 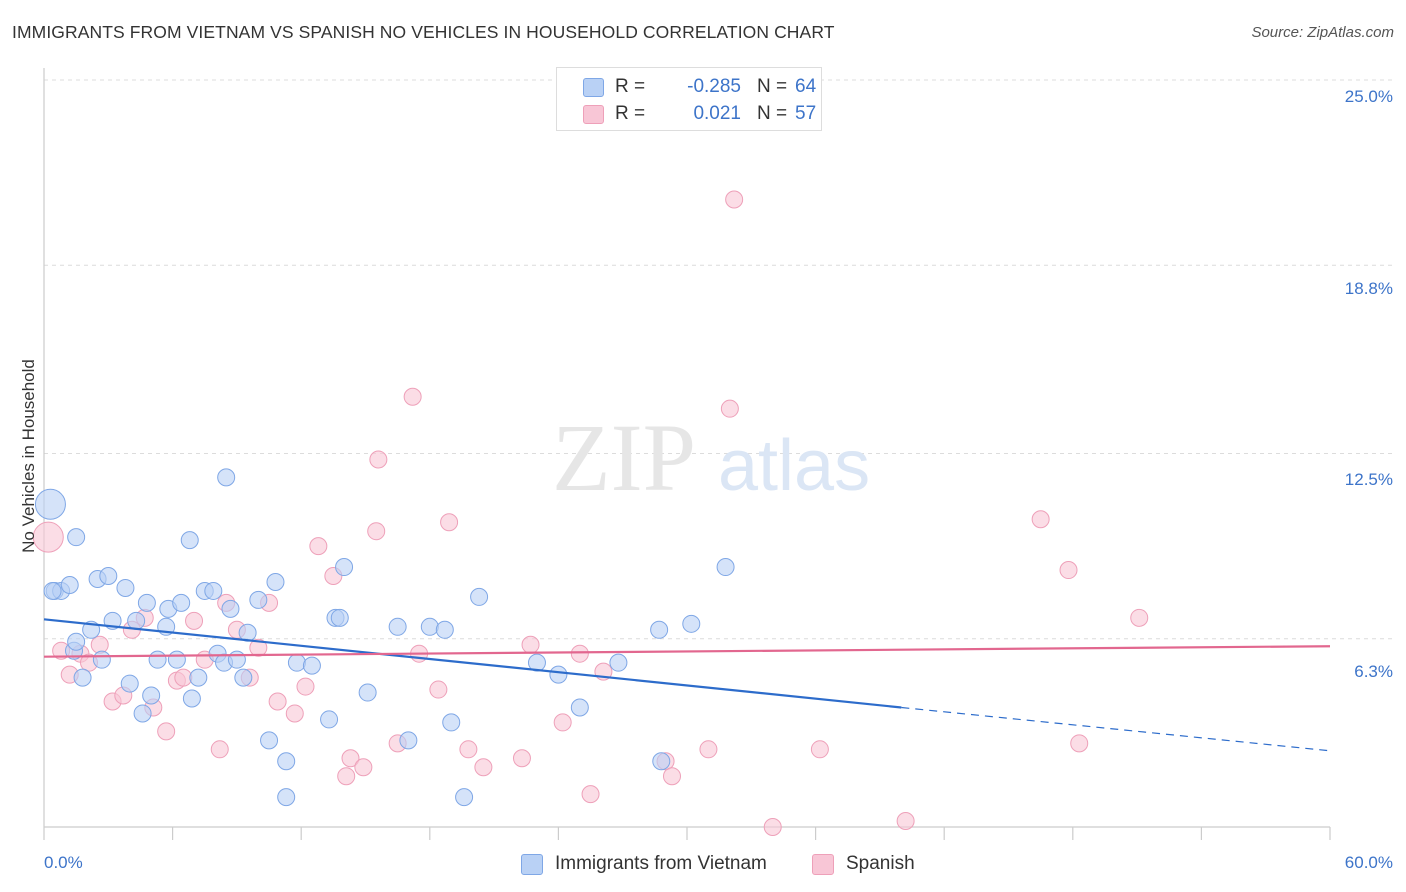 What do you see at coordinates (624, 457) in the screenshot?
I see `watermark-zip: ZIP` at bounding box center [624, 457].